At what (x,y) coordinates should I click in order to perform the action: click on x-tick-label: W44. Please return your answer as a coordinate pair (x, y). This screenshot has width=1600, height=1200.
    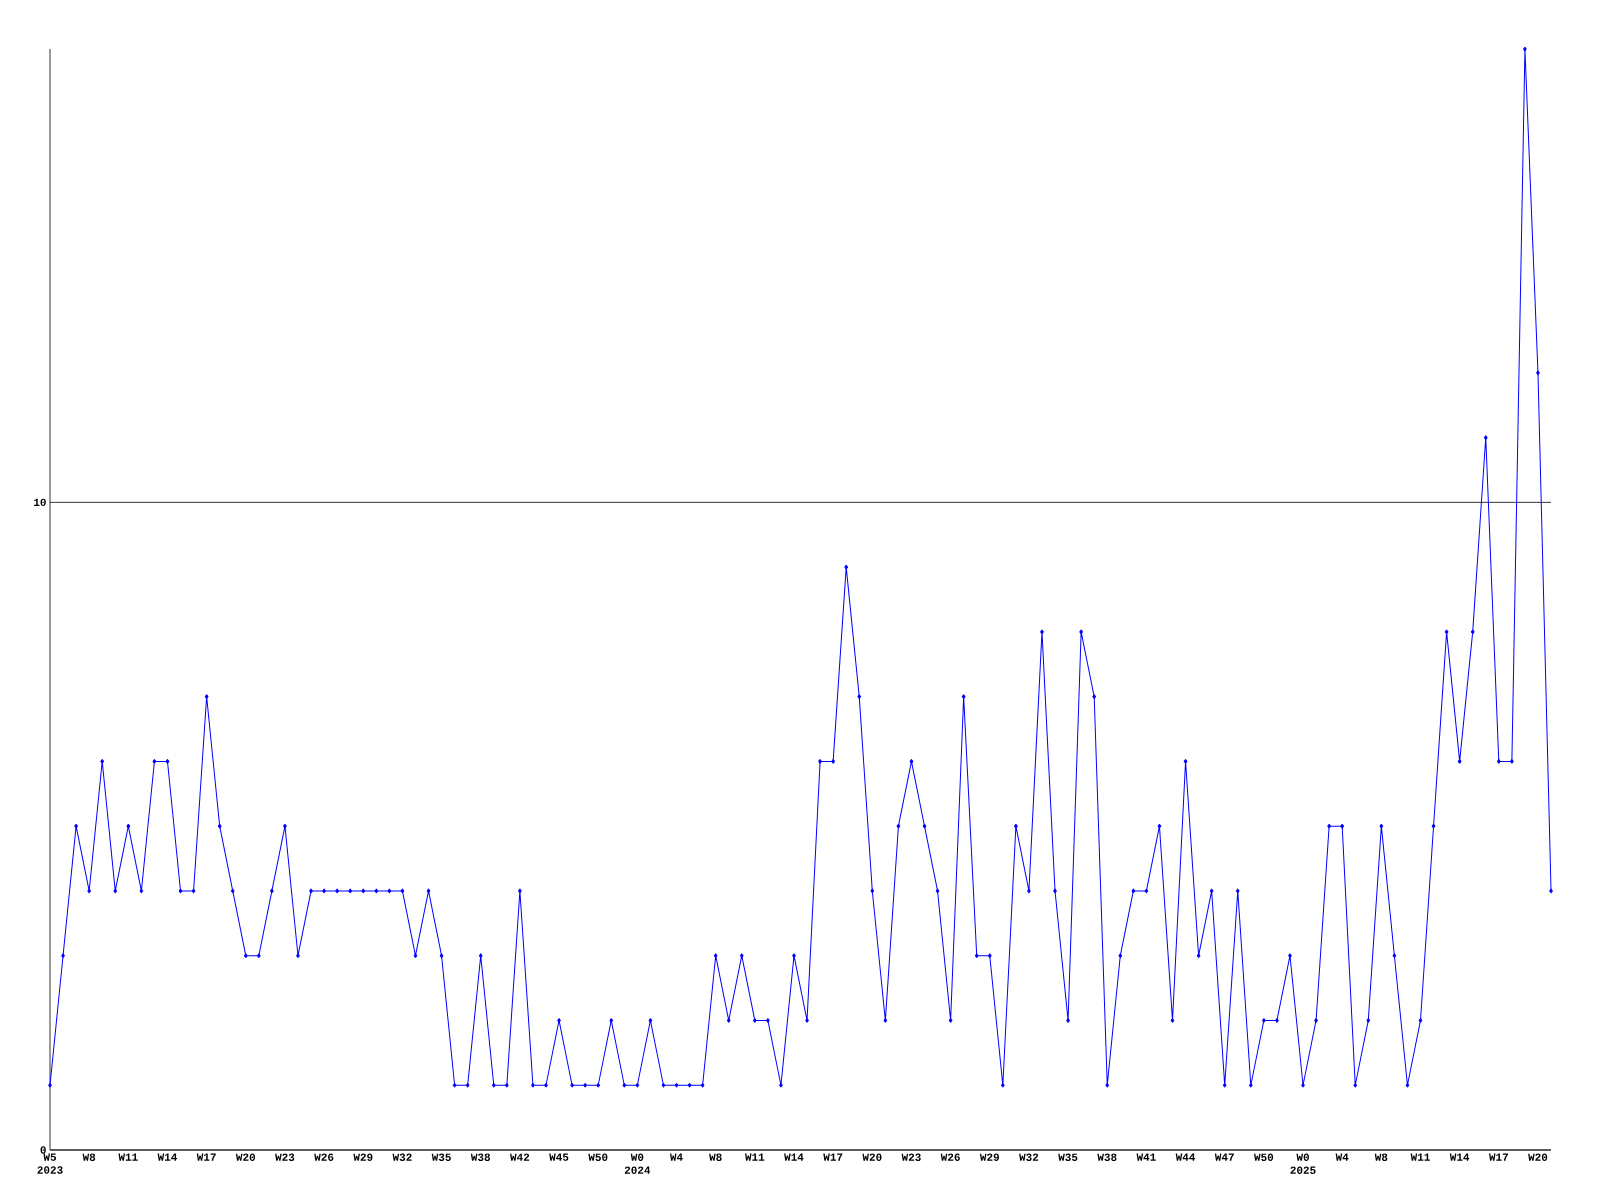
    Looking at the image, I should click on (1185, 1157).